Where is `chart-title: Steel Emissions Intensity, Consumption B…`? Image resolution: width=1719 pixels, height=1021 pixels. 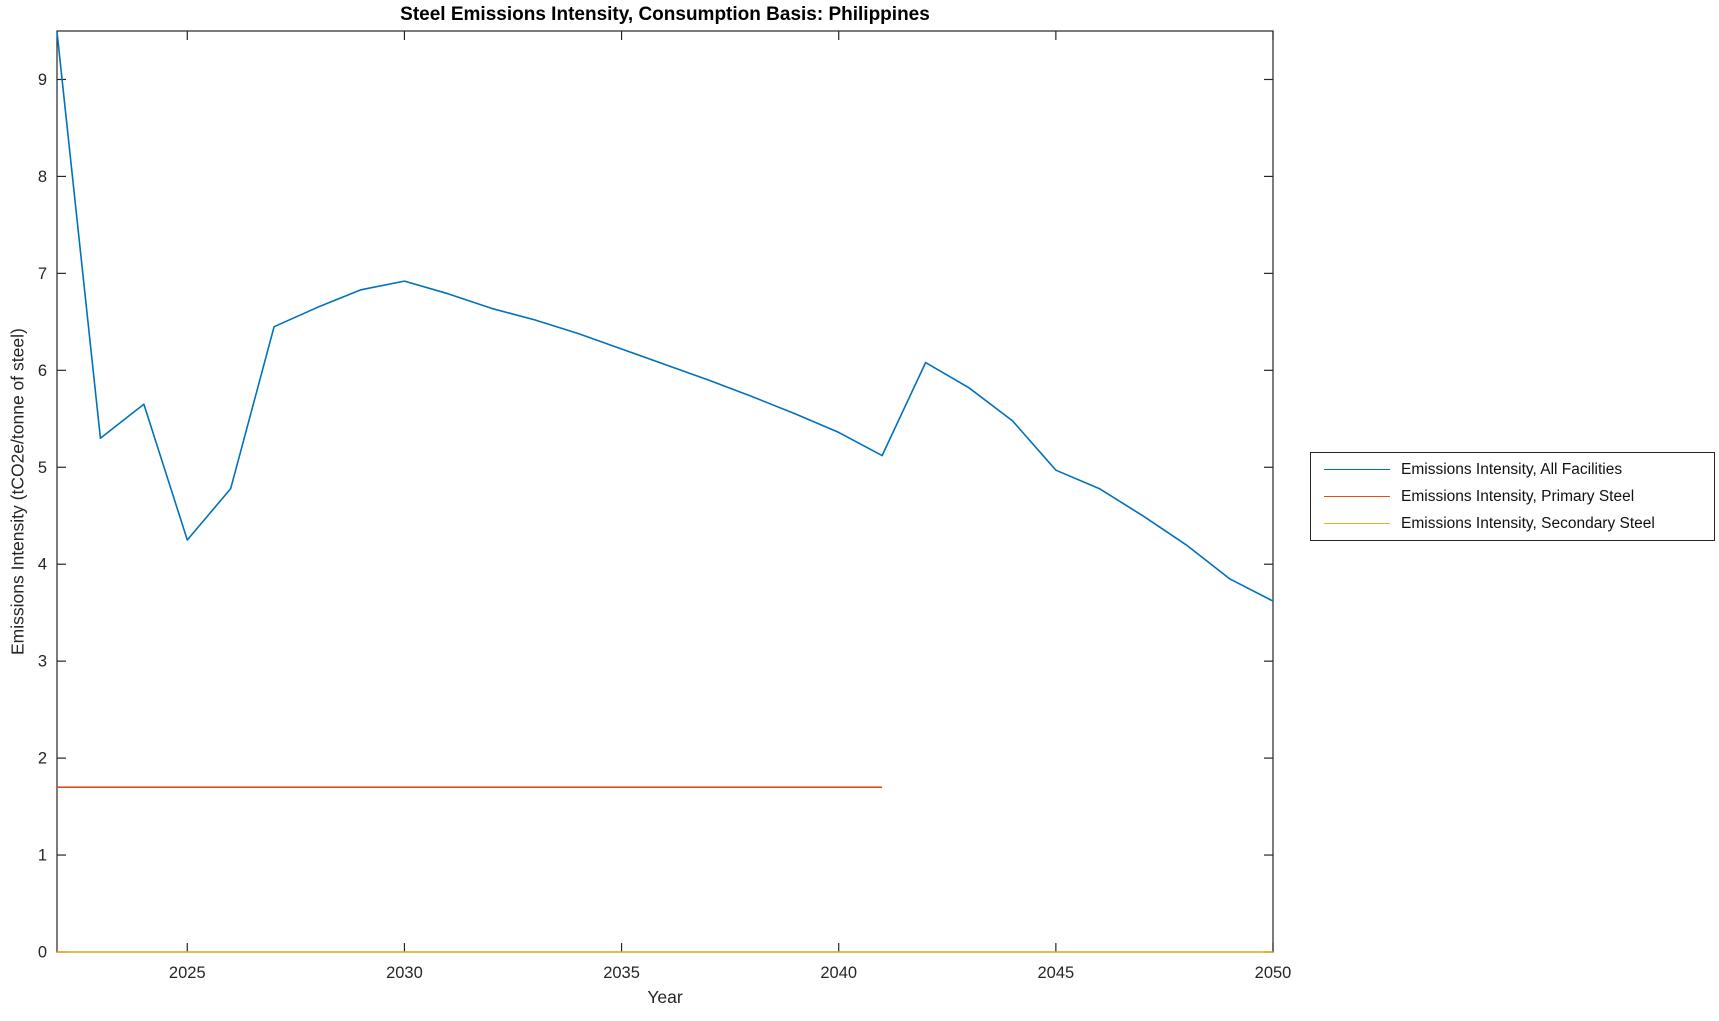 chart-title: Steel Emissions Intensity, Consumption B… is located at coordinates (665, 14).